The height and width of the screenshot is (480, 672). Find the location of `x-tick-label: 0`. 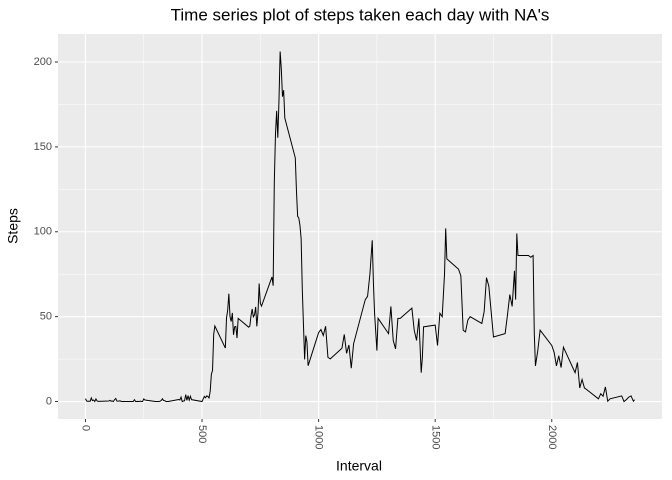

x-tick-label: 0 is located at coordinates (86, 428).